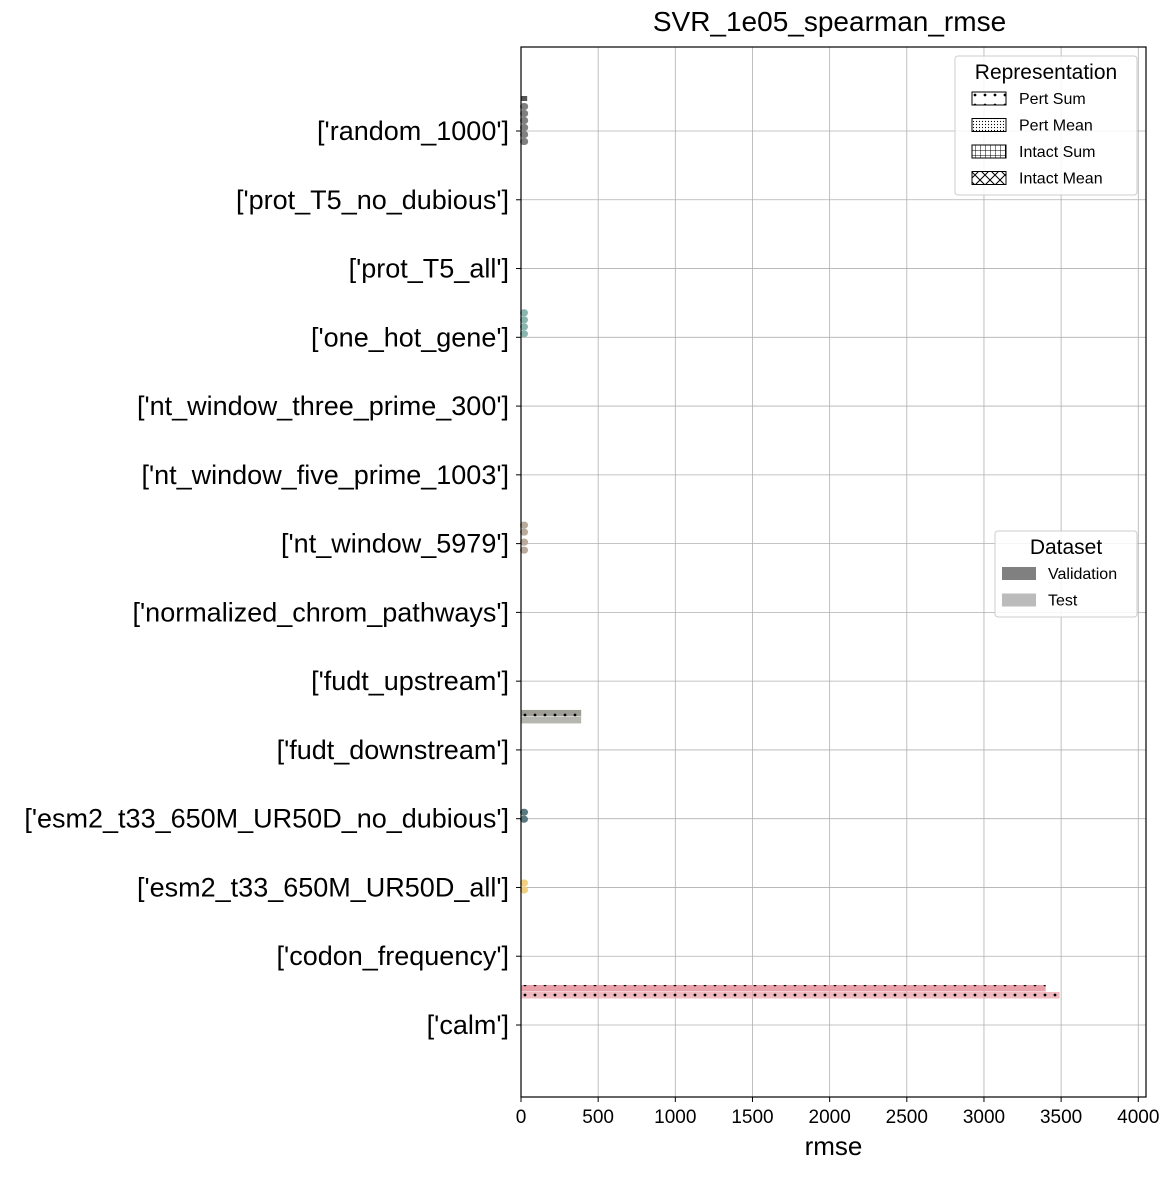 The height and width of the screenshot is (1177, 1174). I want to click on legend-label-1-1: Test, so click(1063, 601).